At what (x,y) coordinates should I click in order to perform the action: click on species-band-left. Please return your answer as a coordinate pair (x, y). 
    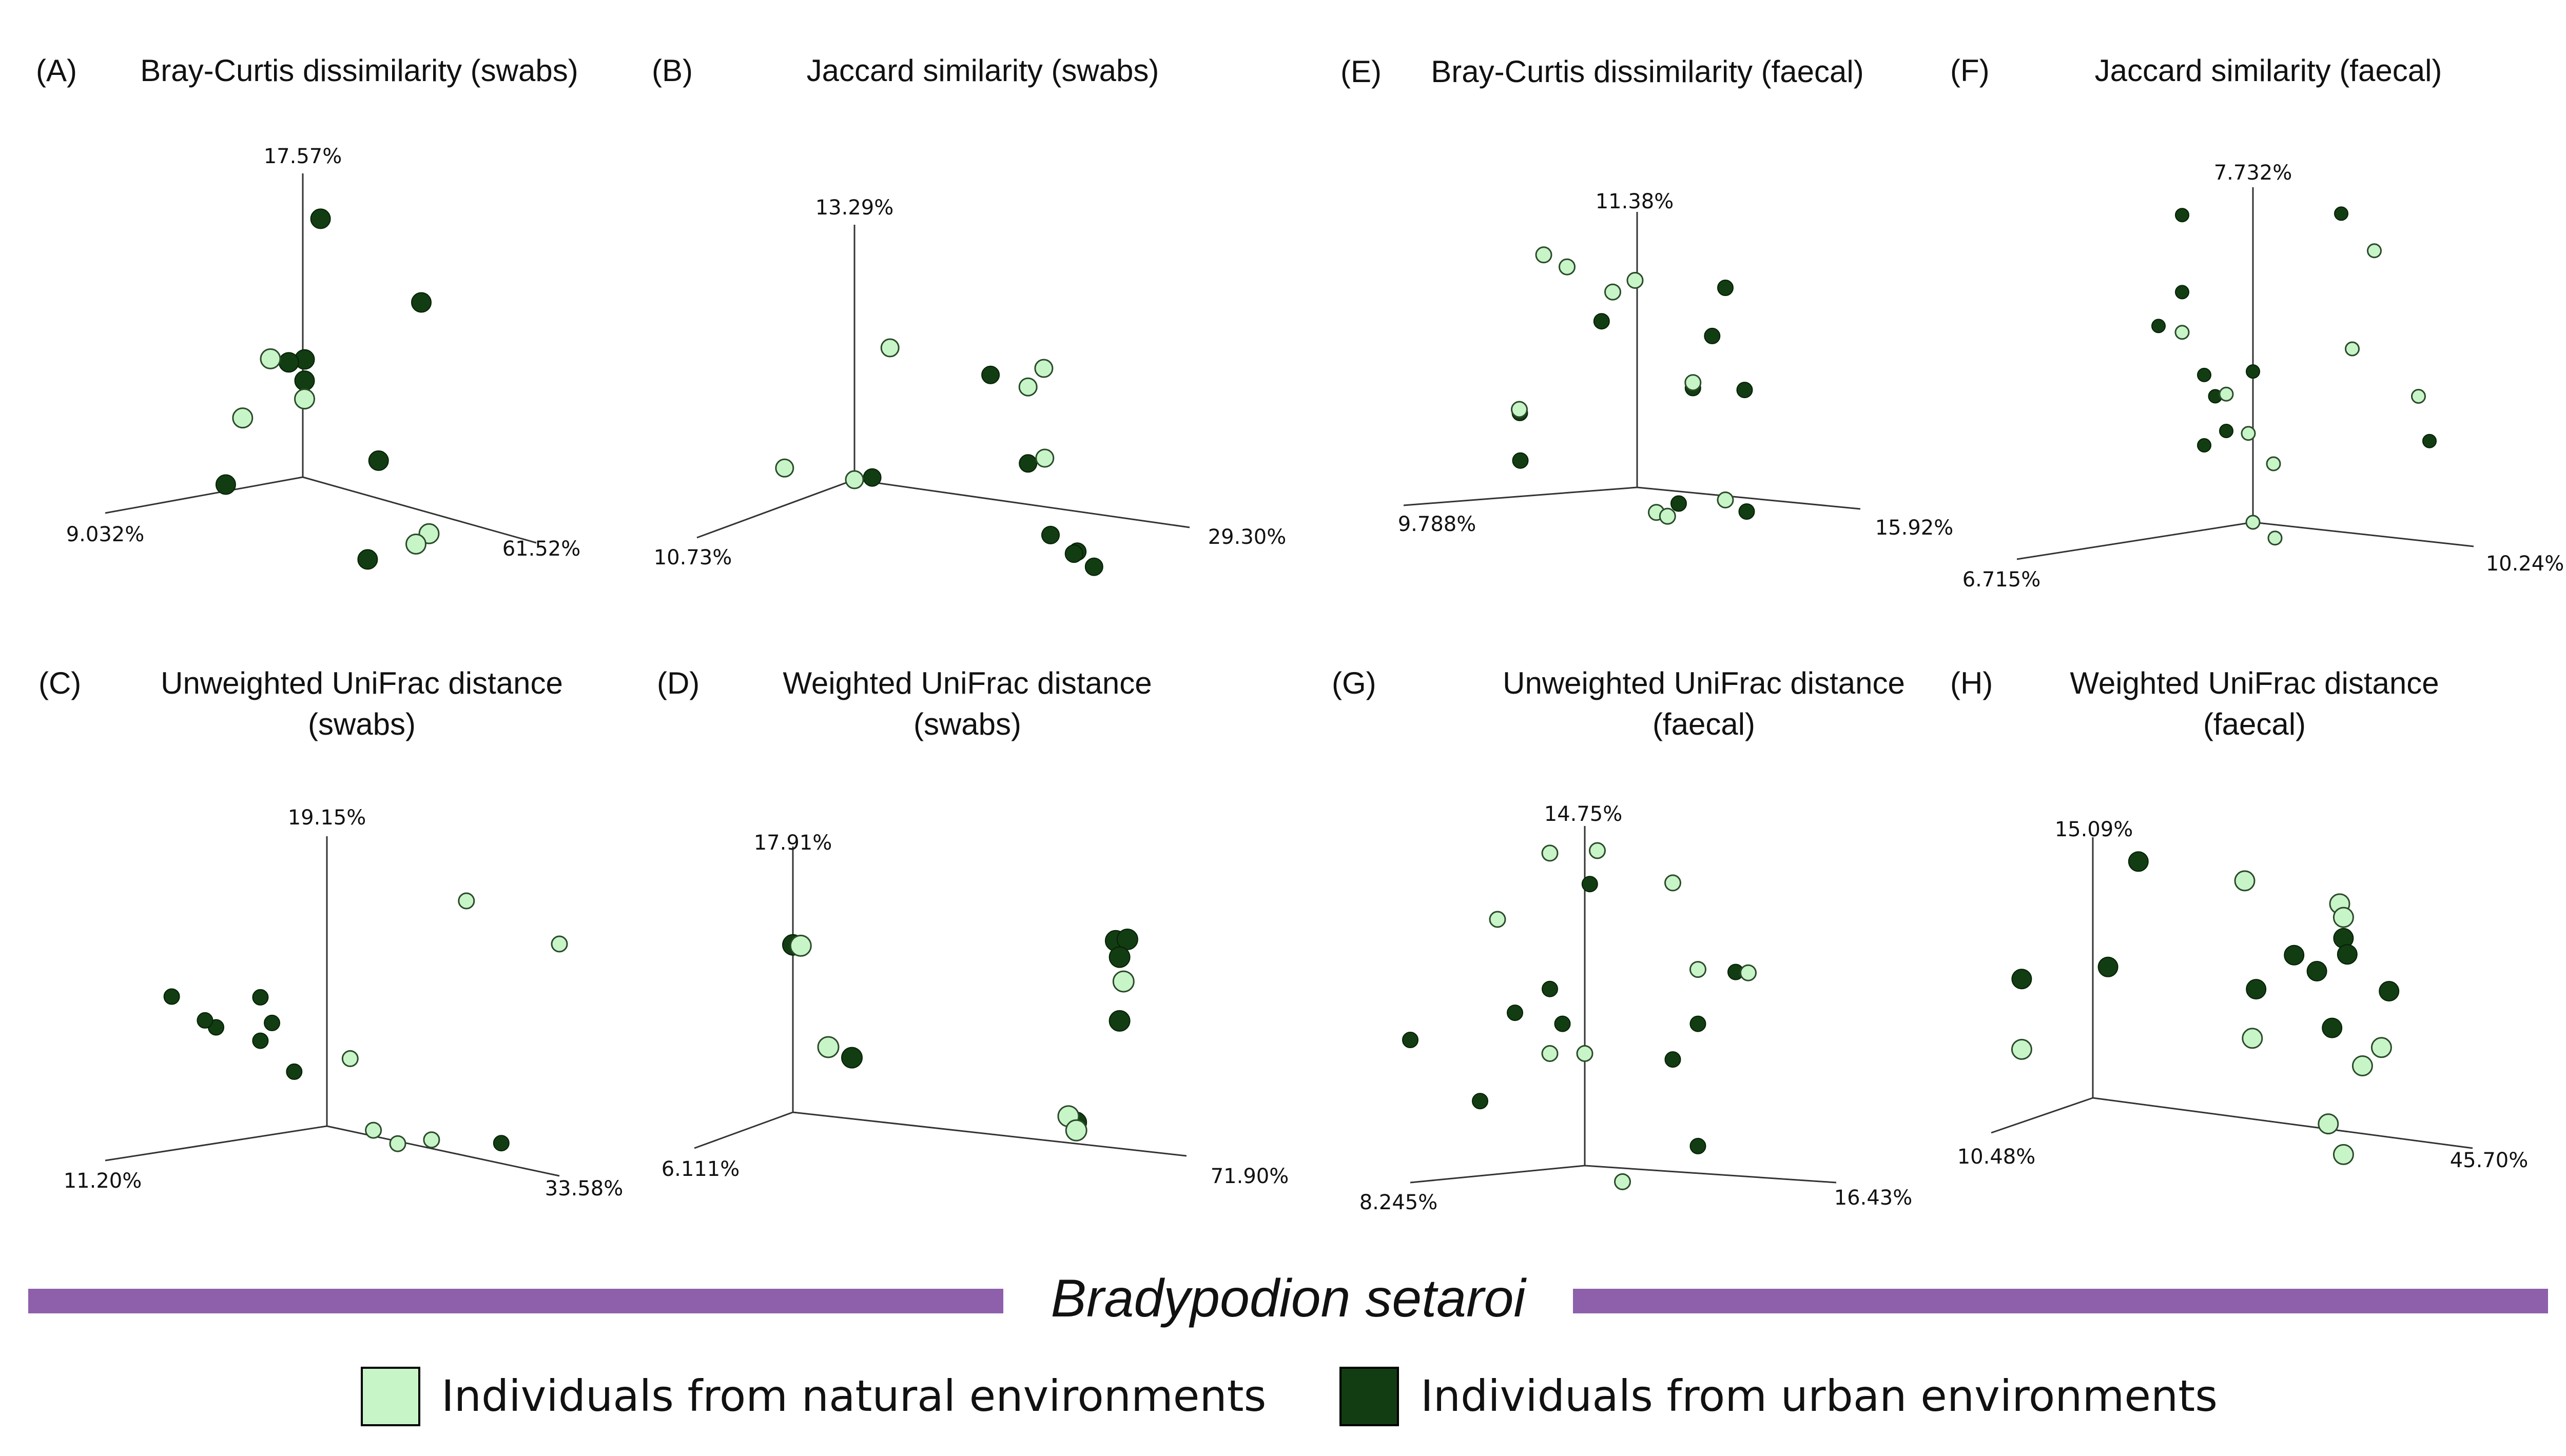
    Looking at the image, I should click on (515, 1301).